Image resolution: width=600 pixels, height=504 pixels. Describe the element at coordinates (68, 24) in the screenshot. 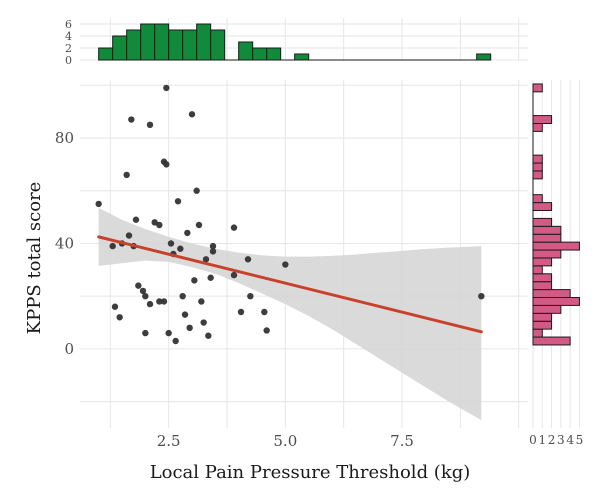

I see `top-histogram-tick-label: 6` at that location.